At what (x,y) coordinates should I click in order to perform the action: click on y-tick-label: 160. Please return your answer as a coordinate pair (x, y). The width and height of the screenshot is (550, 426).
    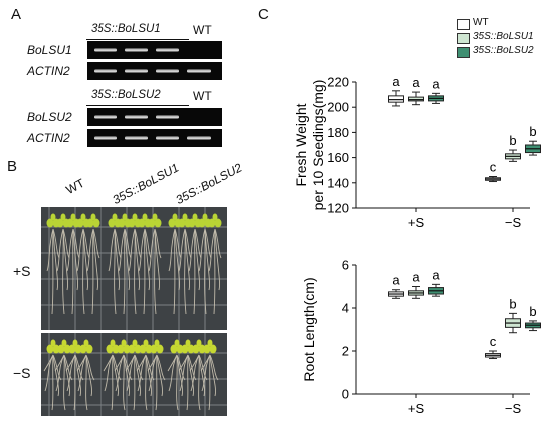
    Looking at the image, I should click on (338, 157).